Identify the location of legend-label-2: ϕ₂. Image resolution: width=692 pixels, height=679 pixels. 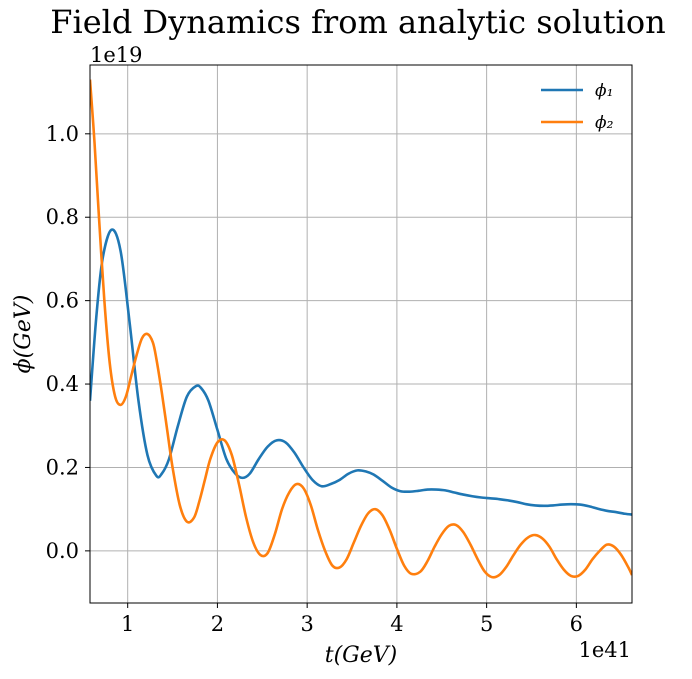
(604, 123).